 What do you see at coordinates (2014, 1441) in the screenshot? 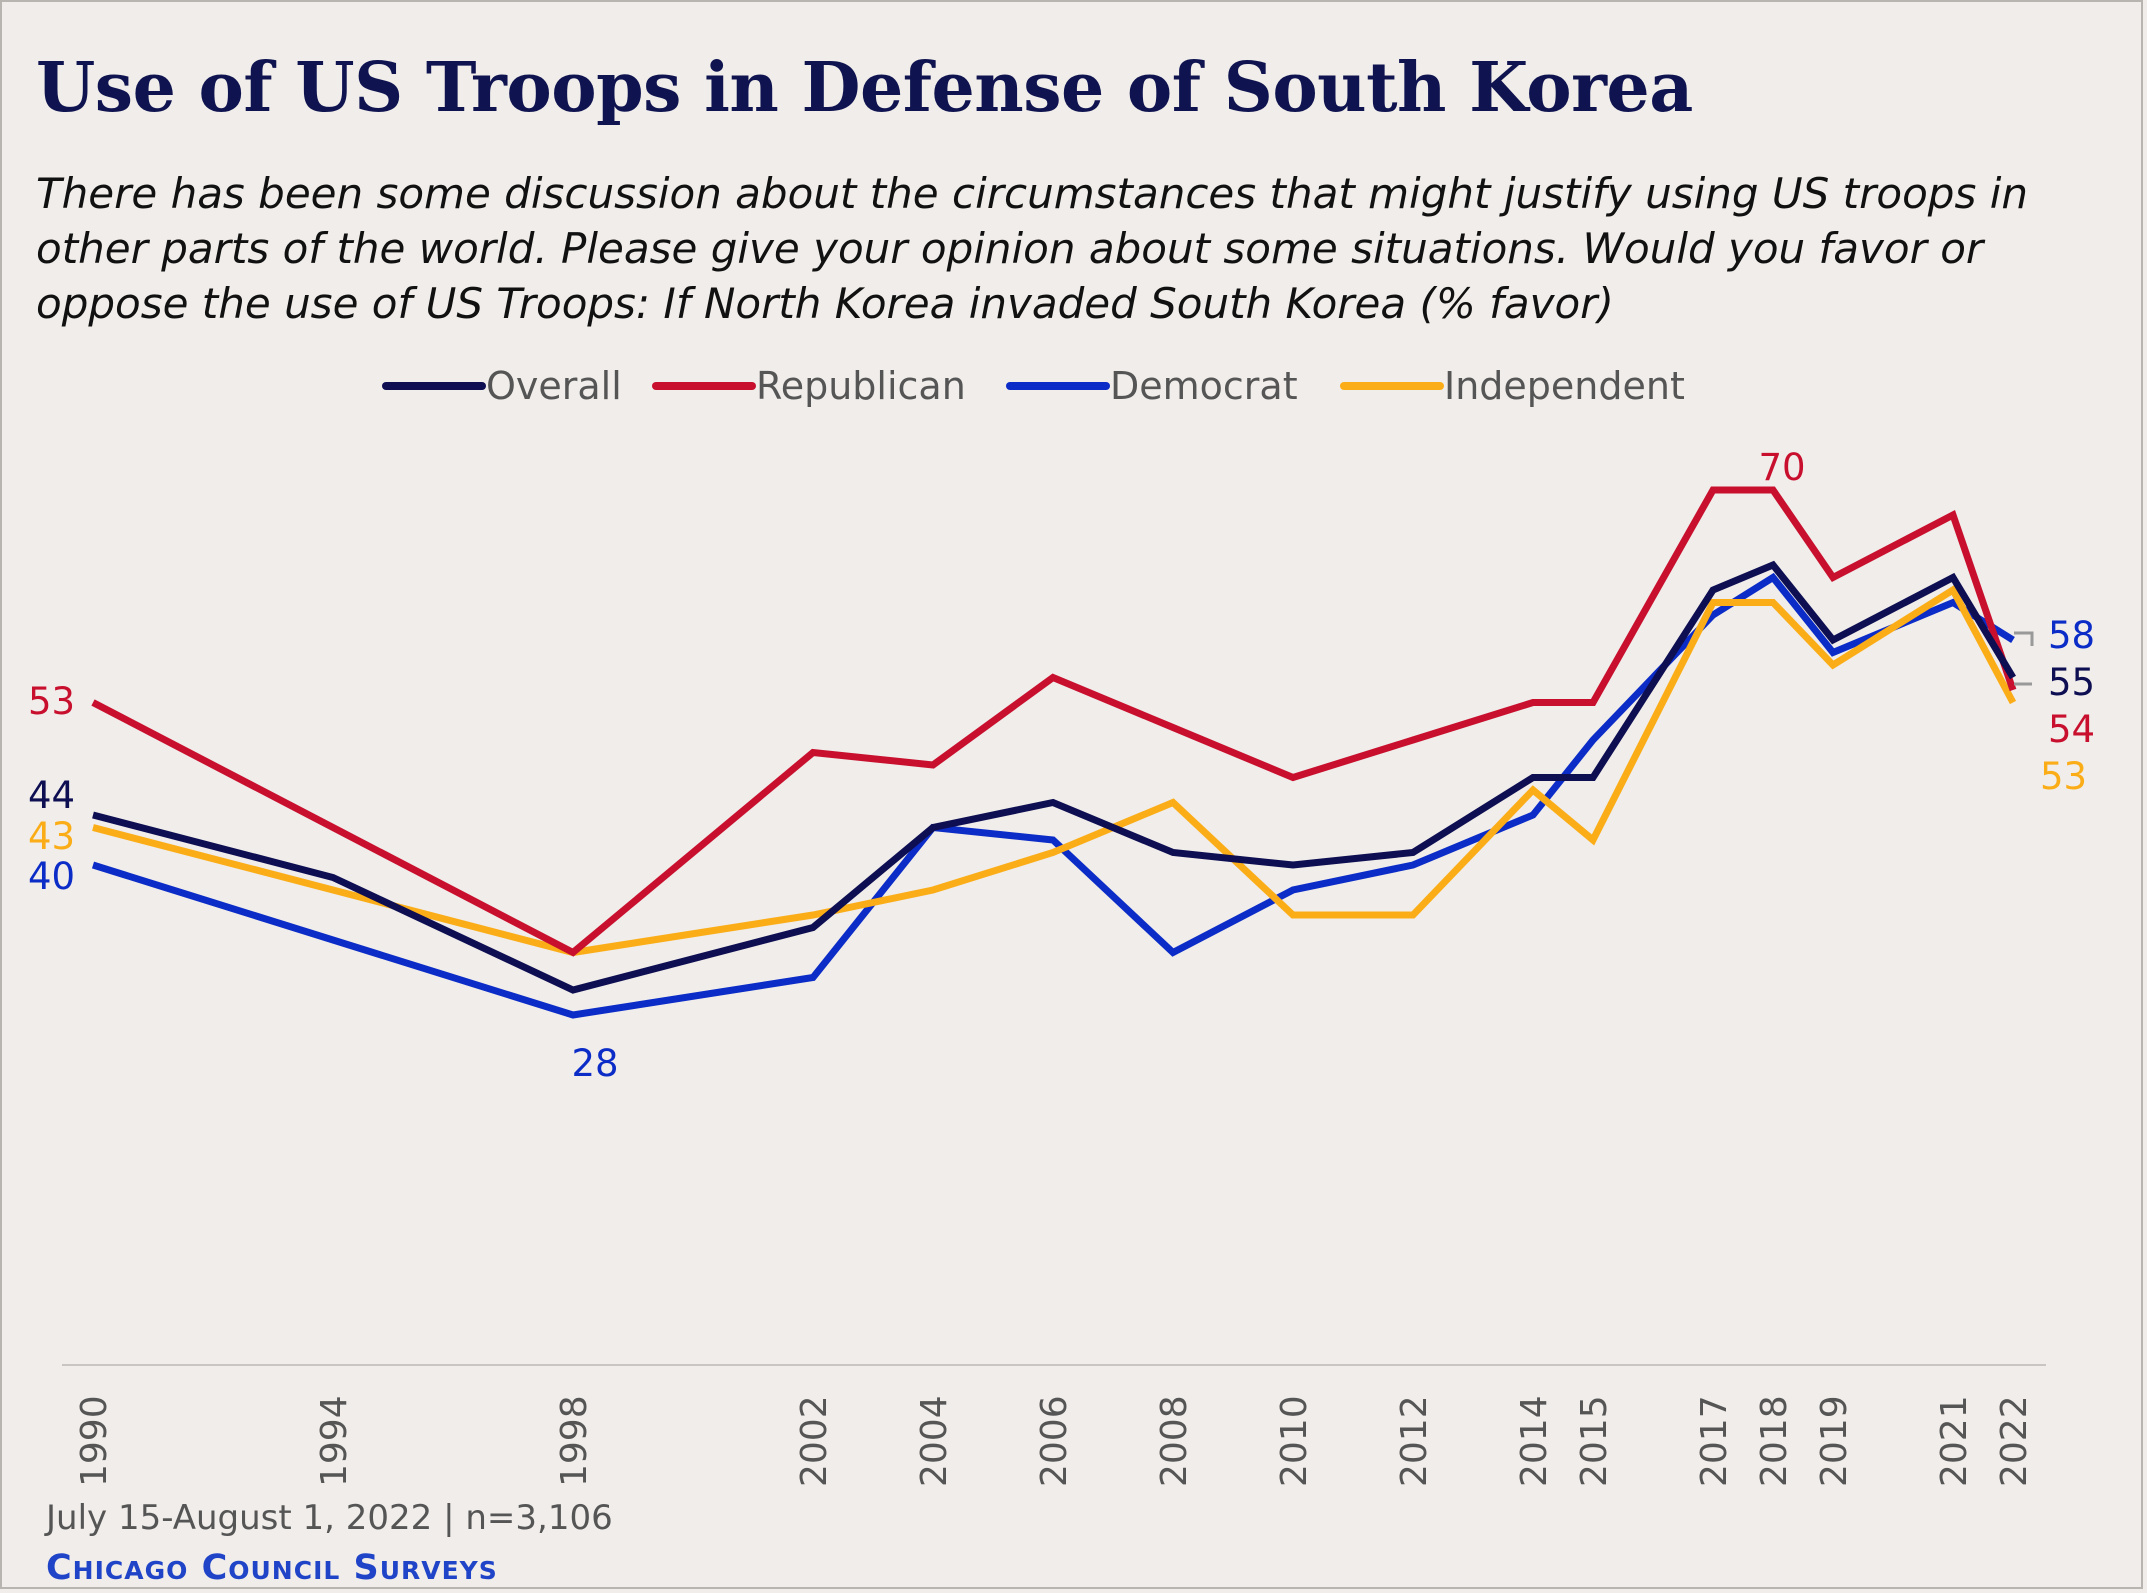
I see `x-tick-label: 2022` at bounding box center [2014, 1441].